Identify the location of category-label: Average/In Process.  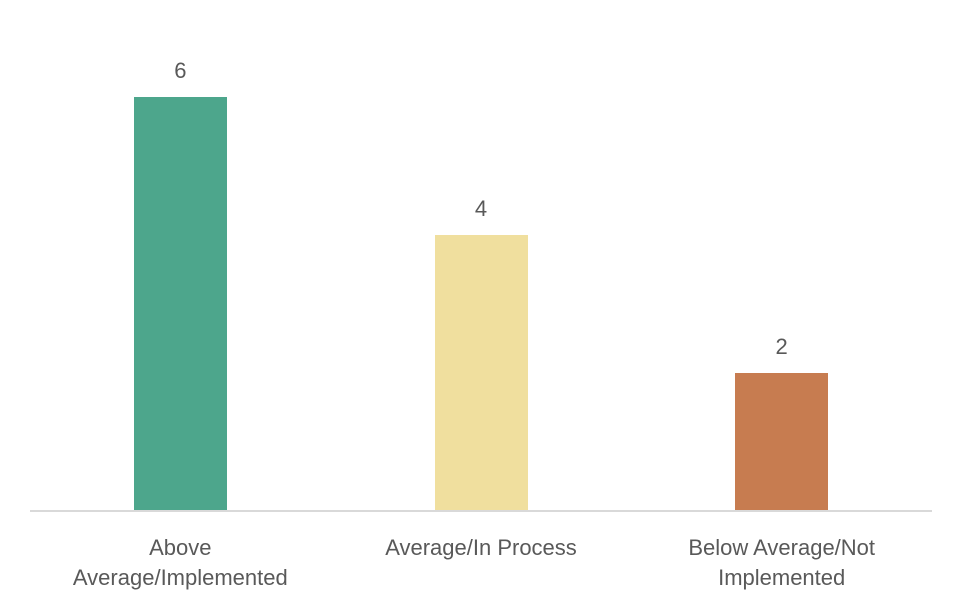
(481, 563).